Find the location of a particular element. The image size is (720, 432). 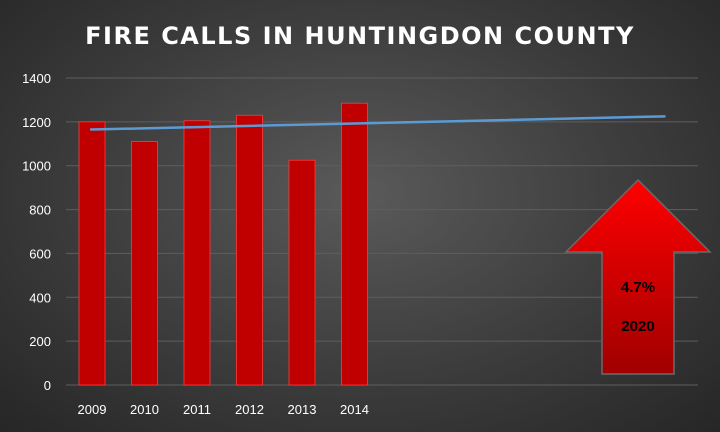

x-tick-label: 2009 is located at coordinates (92, 409).